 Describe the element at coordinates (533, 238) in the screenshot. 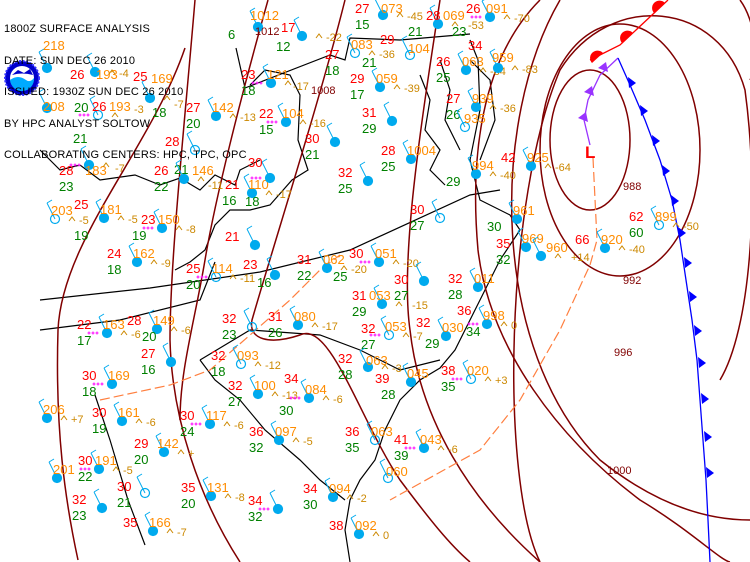

I see `pressure: 969` at that location.